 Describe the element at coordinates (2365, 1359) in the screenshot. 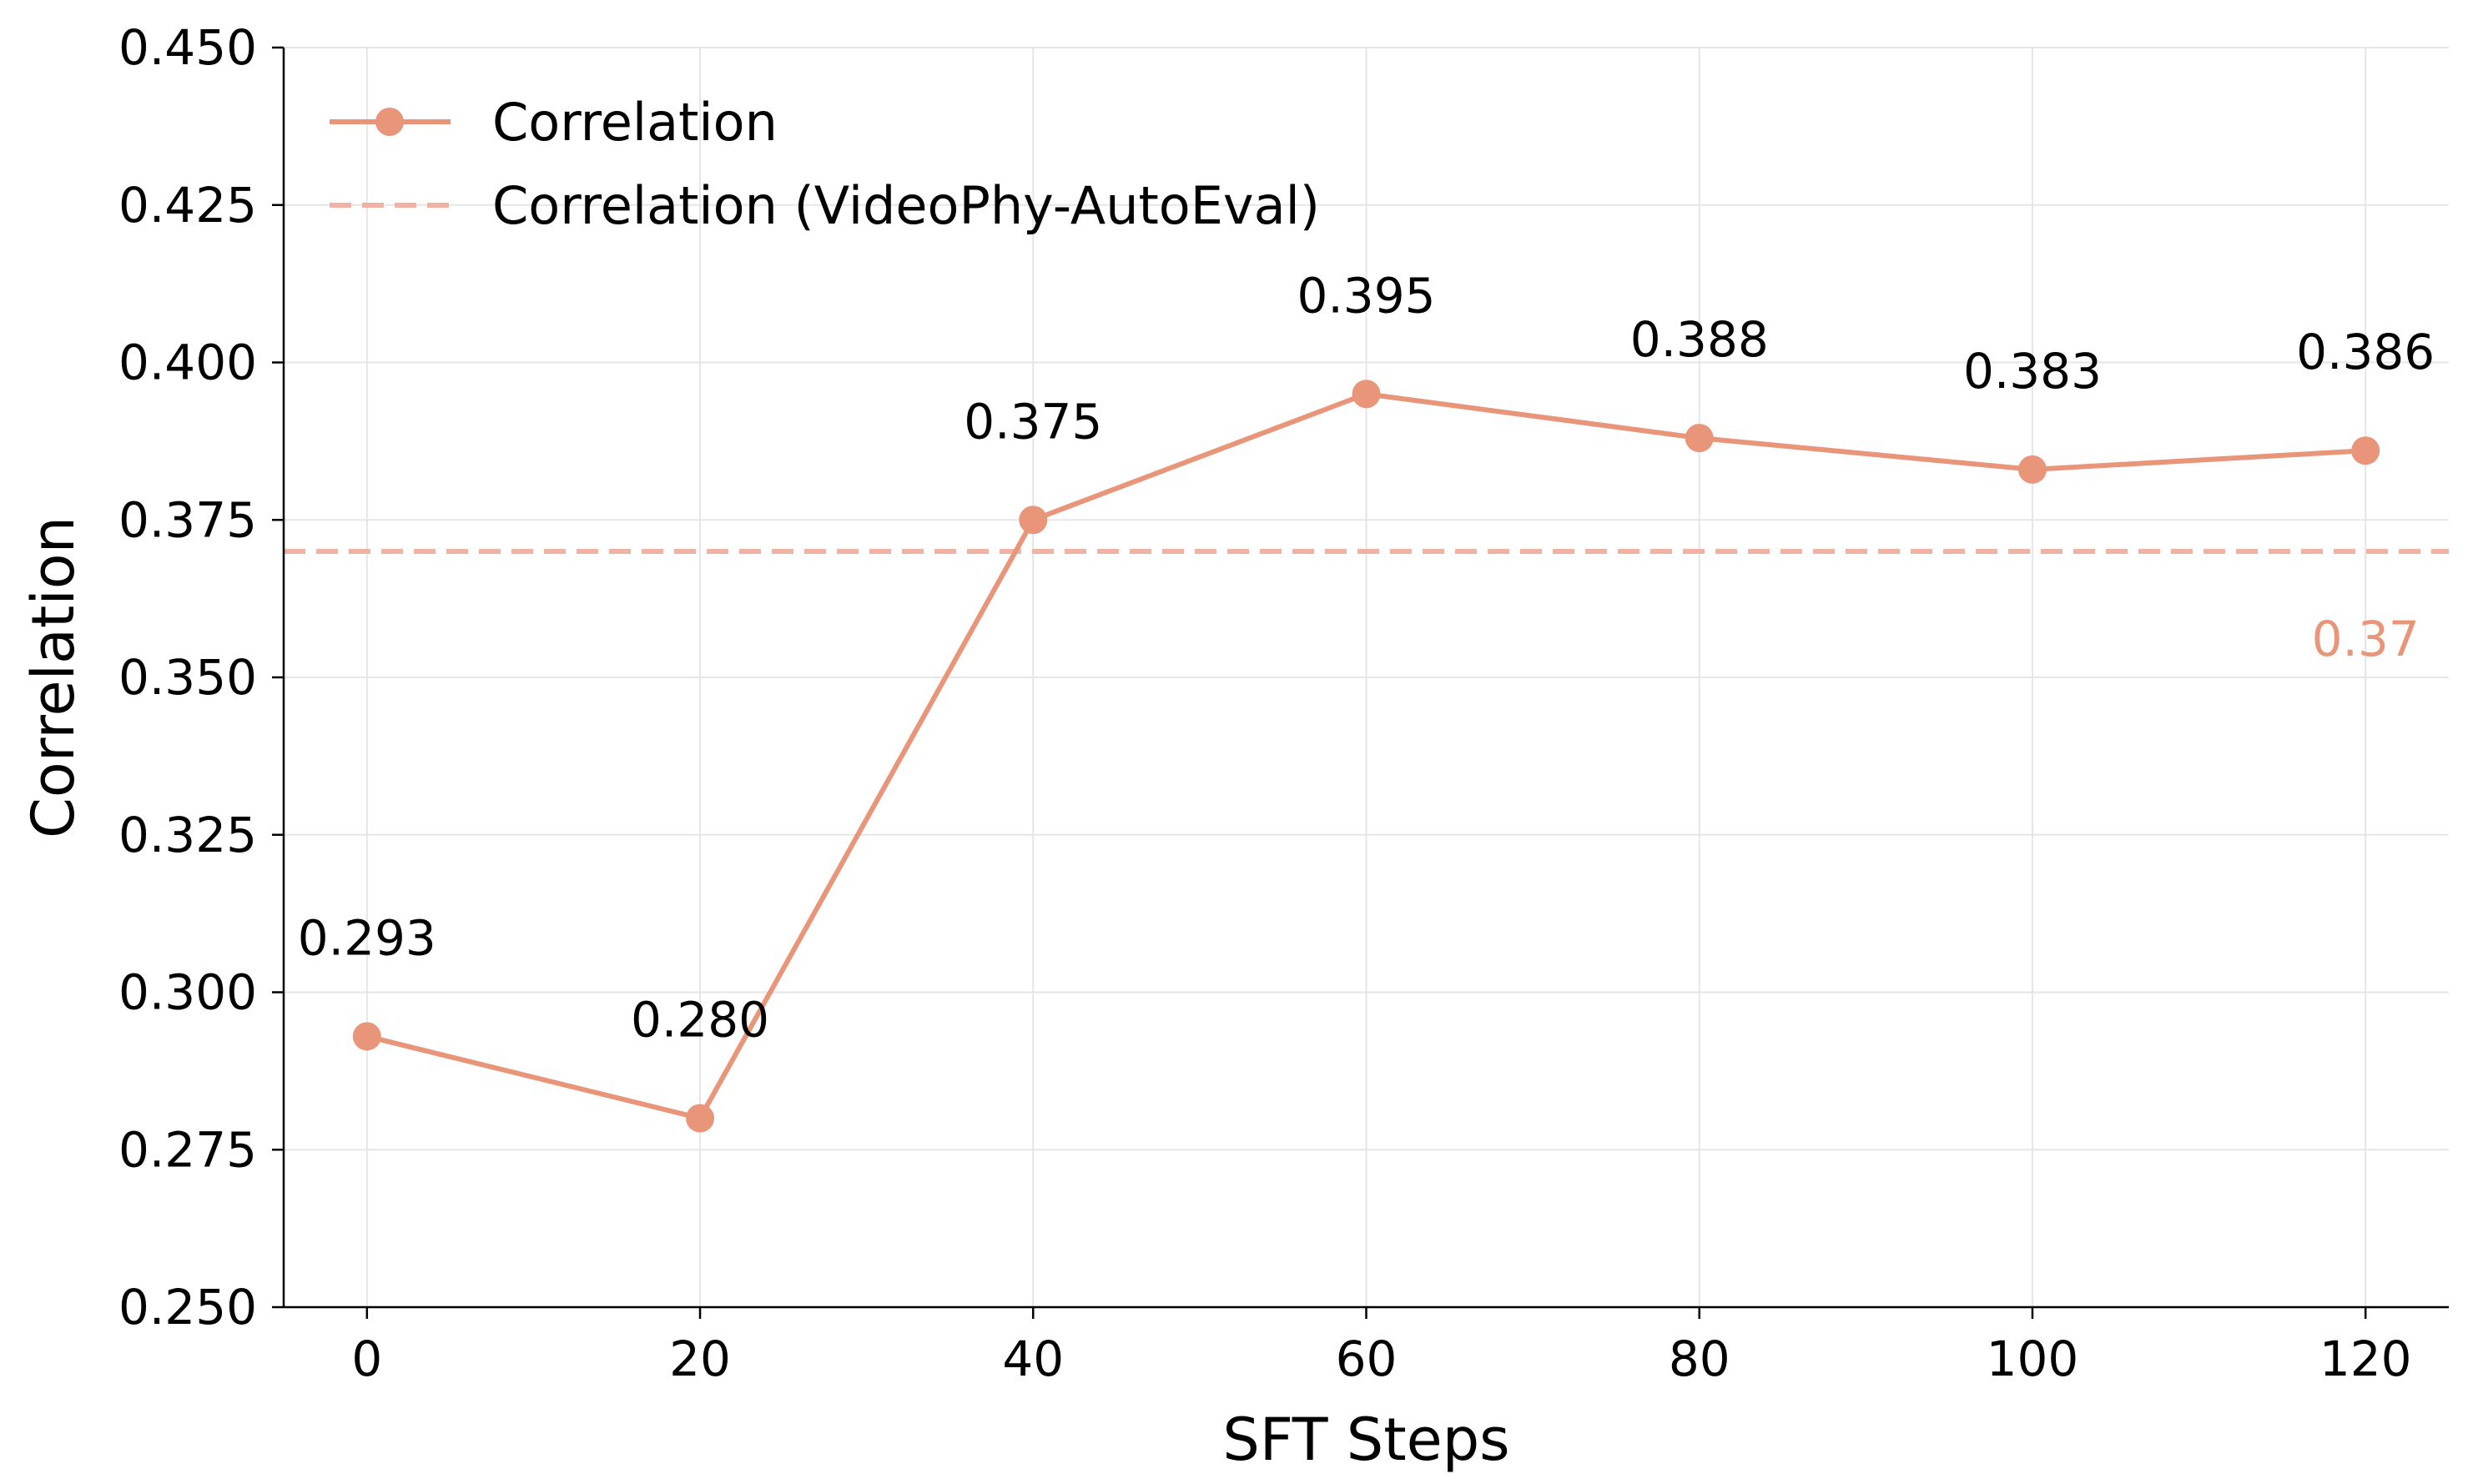

I see `x-tick-label: 120` at that location.